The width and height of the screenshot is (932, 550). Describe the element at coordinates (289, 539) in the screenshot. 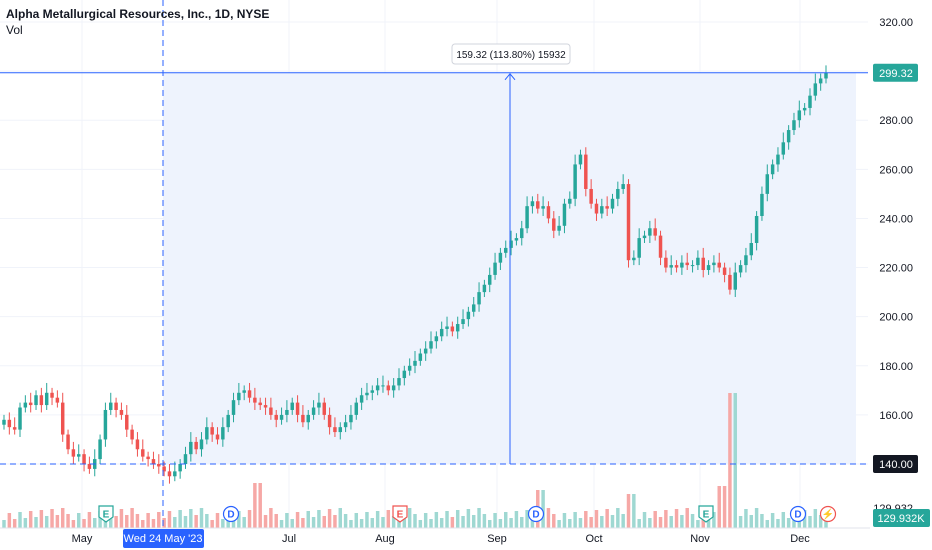

I see `time-axis-tick: Jul` at that location.